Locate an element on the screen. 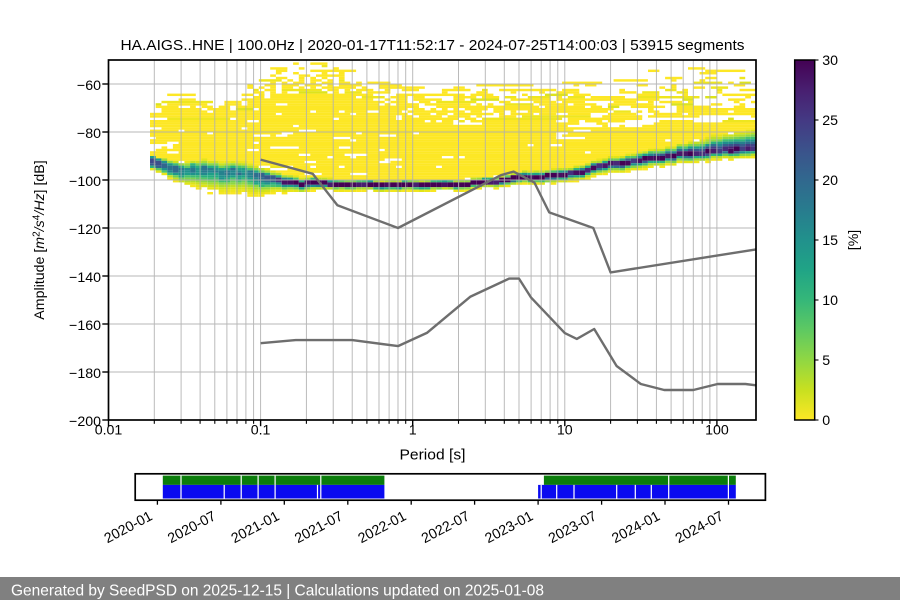 This screenshot has width=900, height=600. svg-text: 5 is located at coordinates (826, 361).